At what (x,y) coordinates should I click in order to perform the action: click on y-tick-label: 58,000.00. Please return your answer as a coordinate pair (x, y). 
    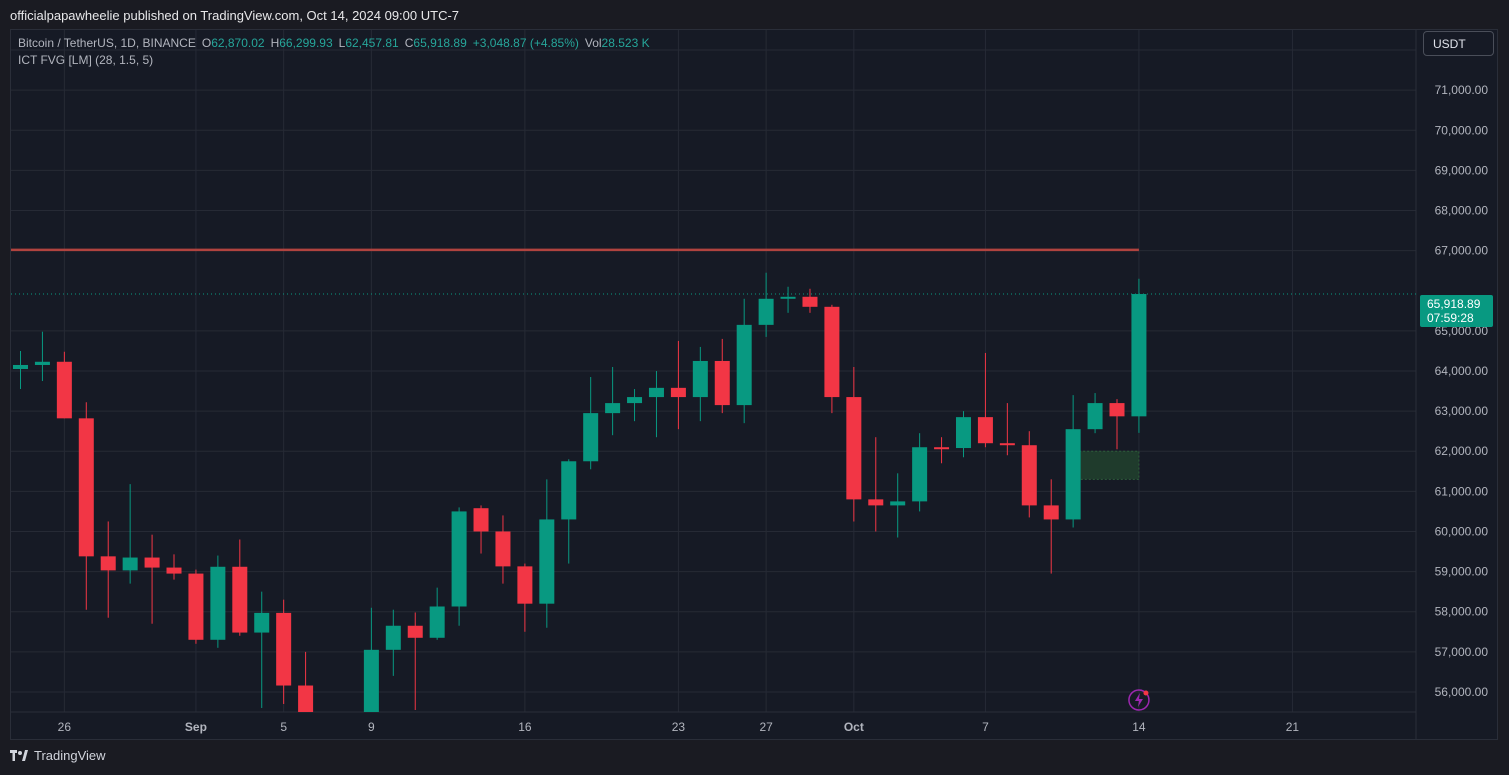
    Looking at the image, I should click on (1462, 612).